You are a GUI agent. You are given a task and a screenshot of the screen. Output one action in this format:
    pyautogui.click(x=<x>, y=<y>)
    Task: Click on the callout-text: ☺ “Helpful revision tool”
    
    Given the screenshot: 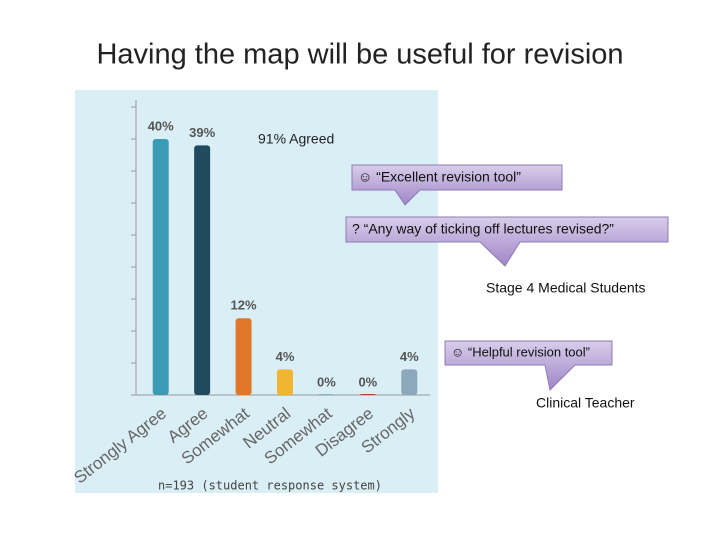 What is the action you would take?
    pyautogui.click(x=520, y=351)
    